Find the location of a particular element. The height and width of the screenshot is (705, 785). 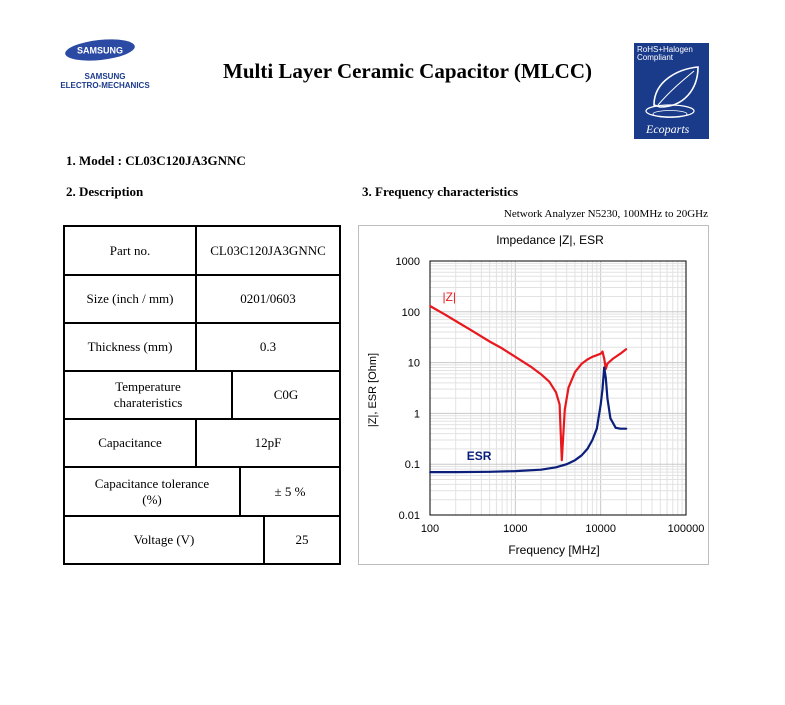

plot-frame is located at coordinates (558, 388).